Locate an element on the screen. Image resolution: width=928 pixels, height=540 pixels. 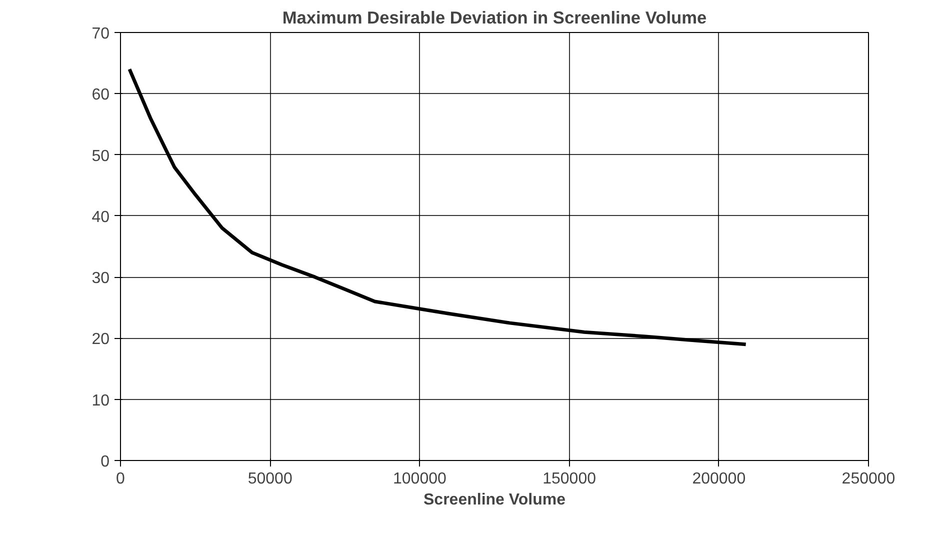
x-tick-label: 150000 is located at coordinates (569, 479).